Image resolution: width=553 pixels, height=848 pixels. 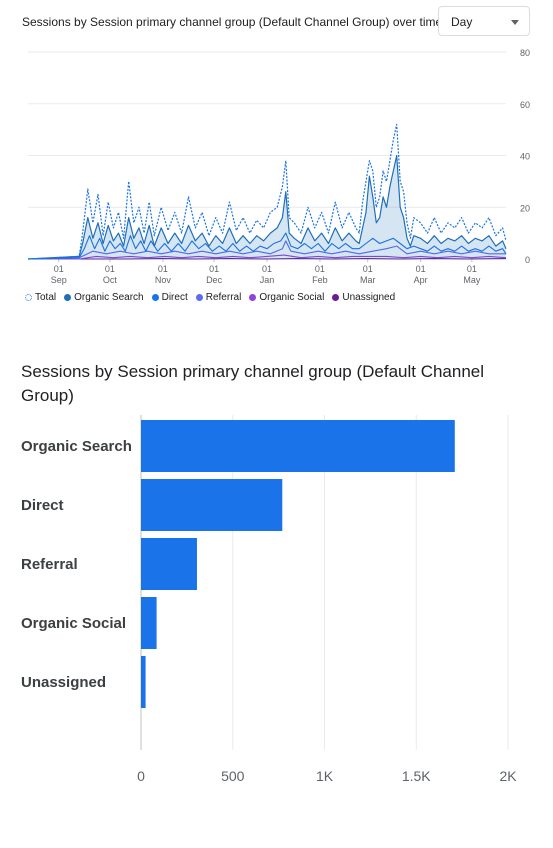 What do you see at coordinates (143, 682) in the screenshot?
I see `bar-unassigned` at bounding box center [143, 682].